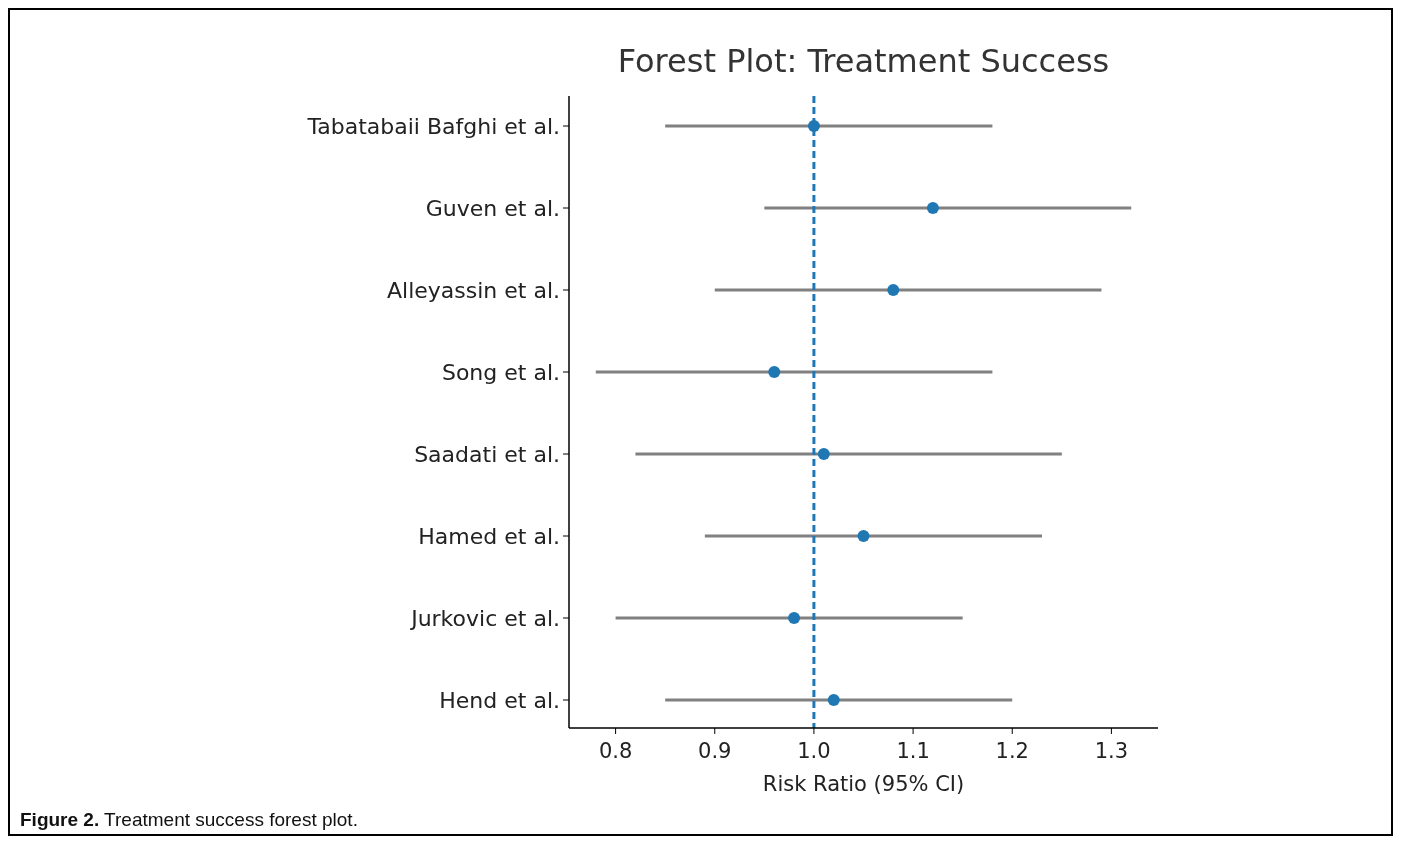 Image resolution: width=1401 pixels, height=844 pixels. I want to click on x-axis-title: Risk Ratio (95% CI), so click(863, 784).